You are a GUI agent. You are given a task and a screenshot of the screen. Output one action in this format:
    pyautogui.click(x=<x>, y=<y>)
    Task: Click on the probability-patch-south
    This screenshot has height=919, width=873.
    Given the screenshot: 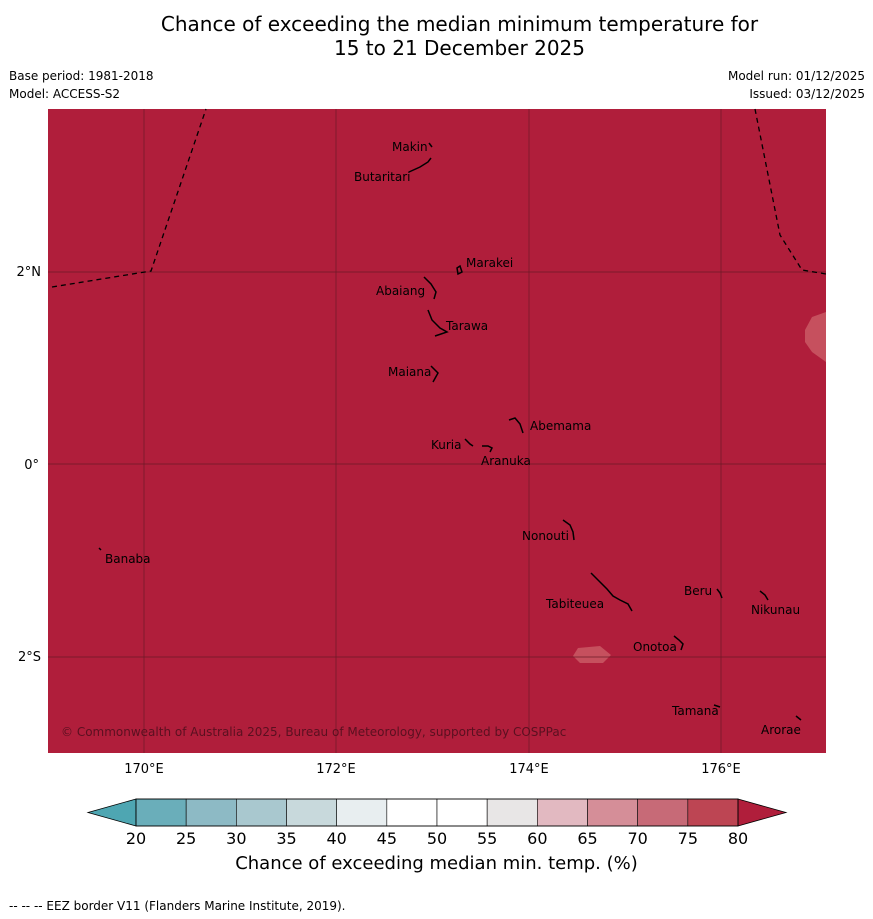 What is the action you would take?
    pyautogui.click(x=592, y=654)
    